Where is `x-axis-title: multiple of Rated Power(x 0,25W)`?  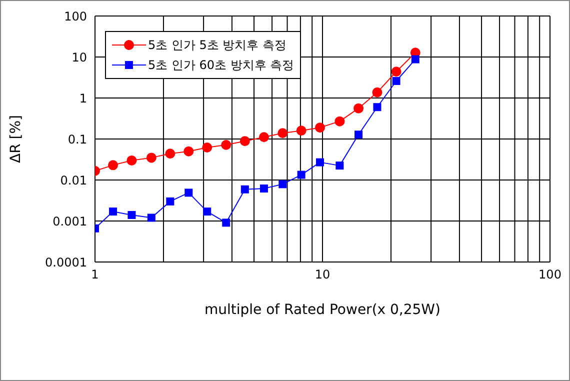
x-axis-title: multiple of Rated Power(x 0,25W) is located at coordinates (322, 310).